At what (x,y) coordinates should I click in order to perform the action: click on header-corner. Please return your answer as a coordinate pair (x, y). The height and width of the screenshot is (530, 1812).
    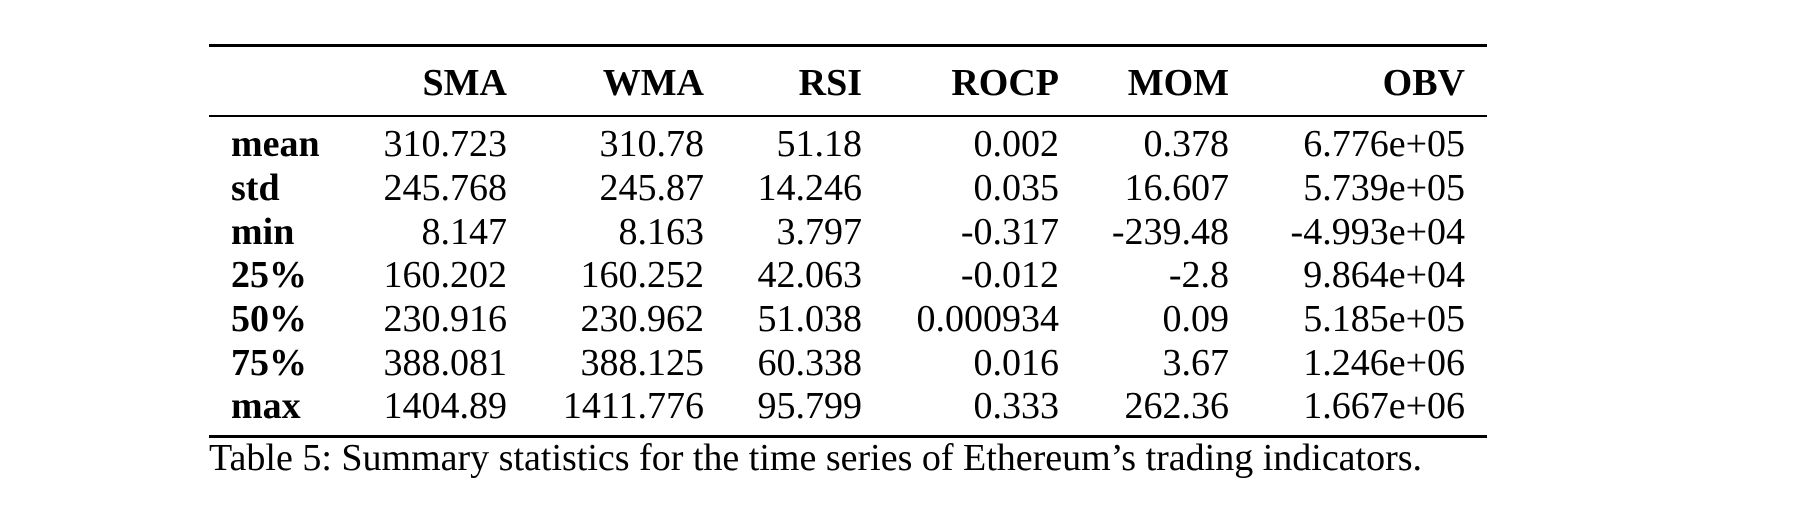
    Looking at the image, I should click on (284, 81).